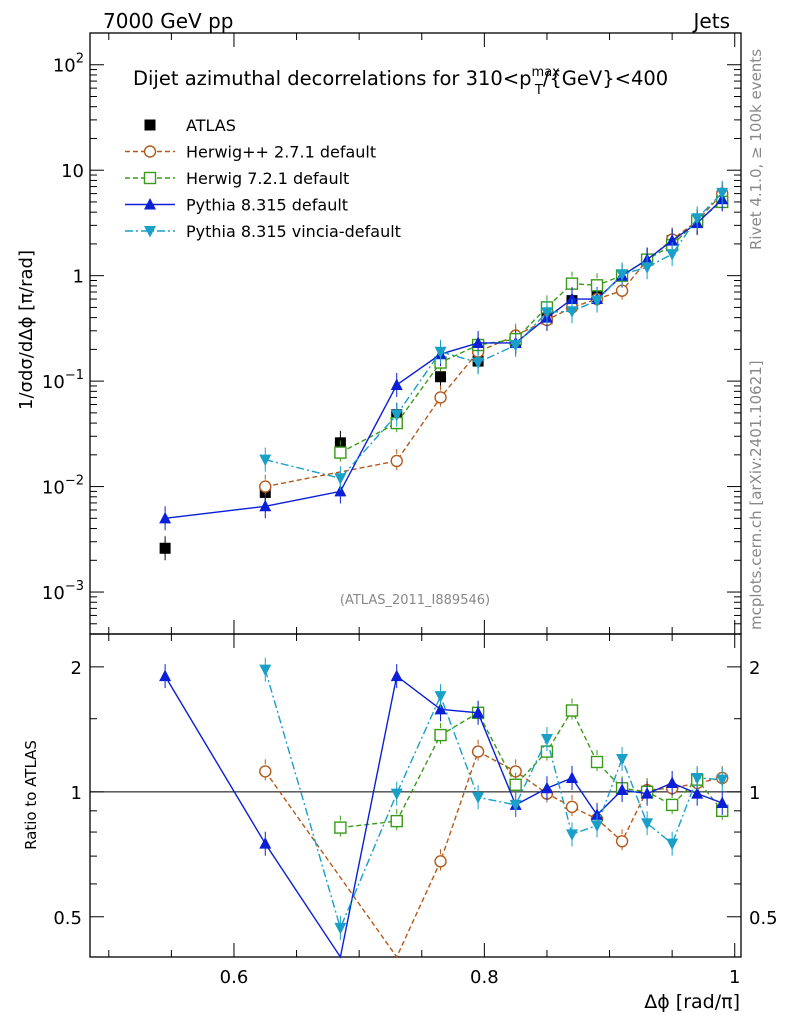 The image size is (786, 1024). What do you see at coordinates (281, 152) in the screenshot?
I see `legend-label: Herwig++ 2.7.1 default` at bounding box center [281, 152].